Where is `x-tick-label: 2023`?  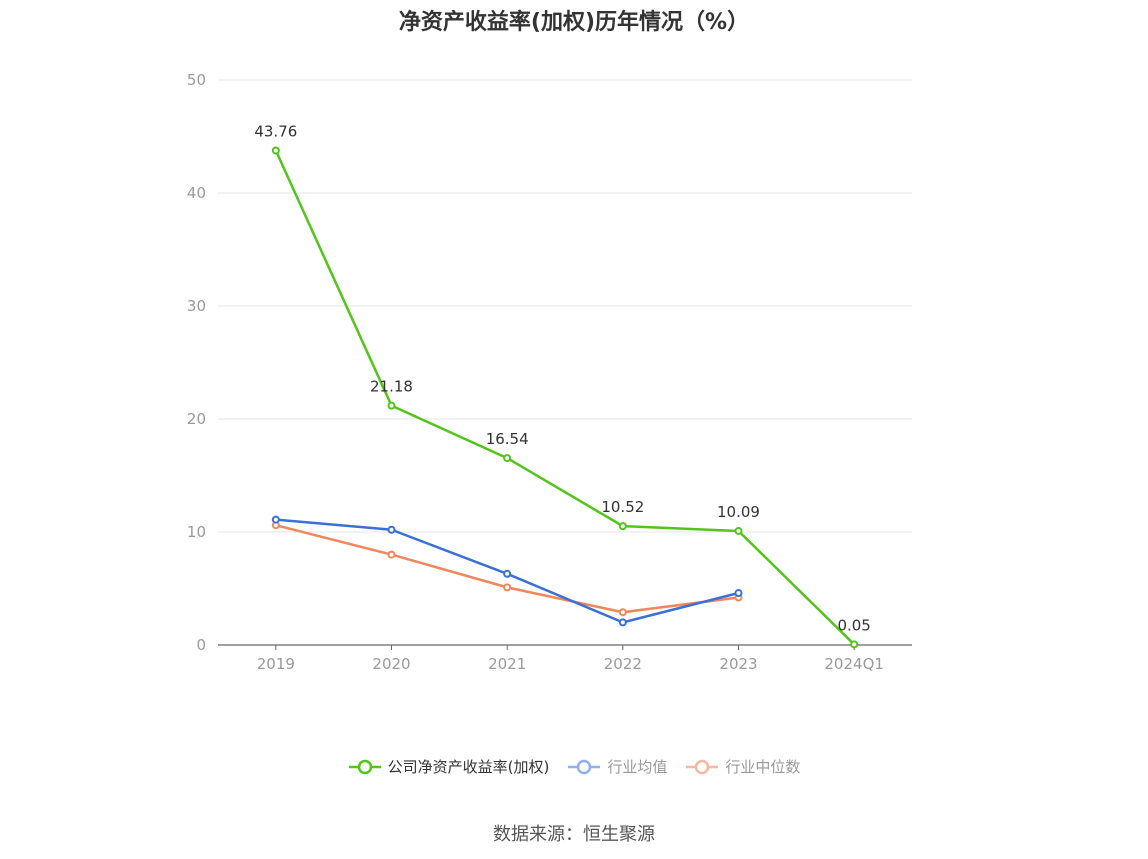 x-tick-label: 2023 is located at coordinates (738, 664).